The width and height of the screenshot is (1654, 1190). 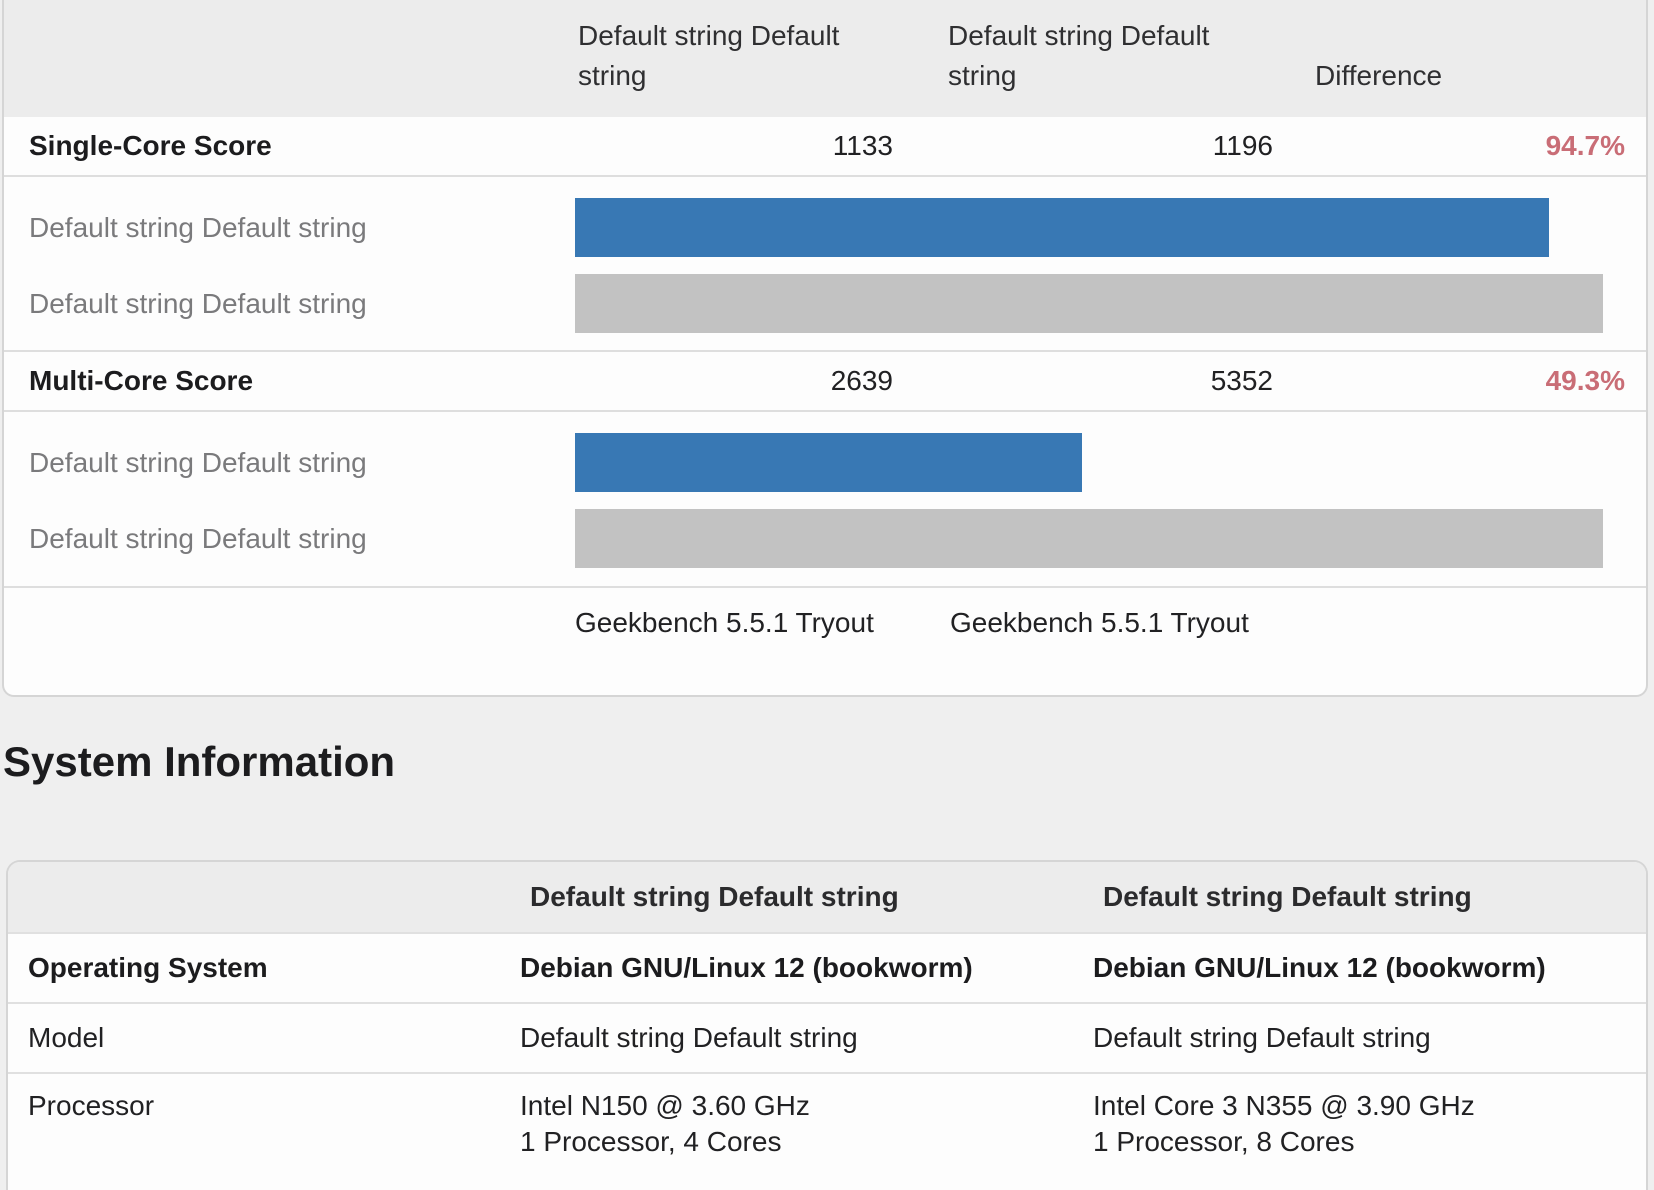 I want to click on processor-system1-name: Intel N150 @ 3.60 GHz, so click(x=665, y=1105).